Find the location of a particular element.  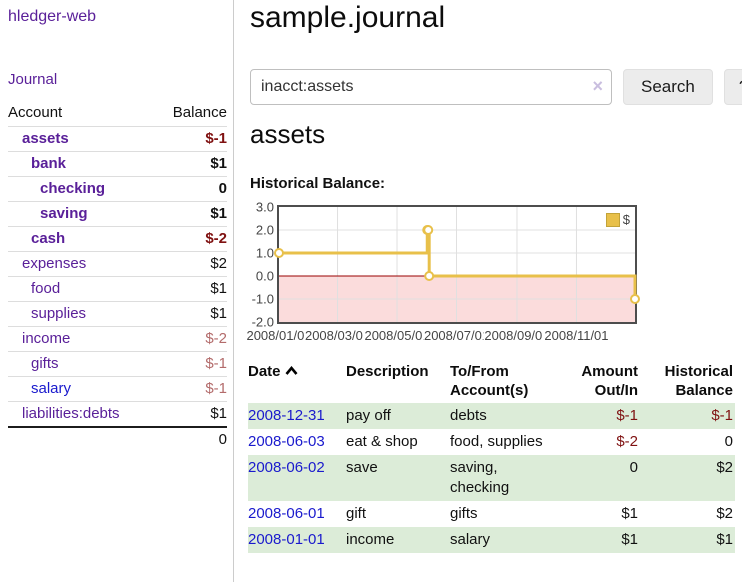

date-link: 2008-06-02 is located at coordinates (286, 467).